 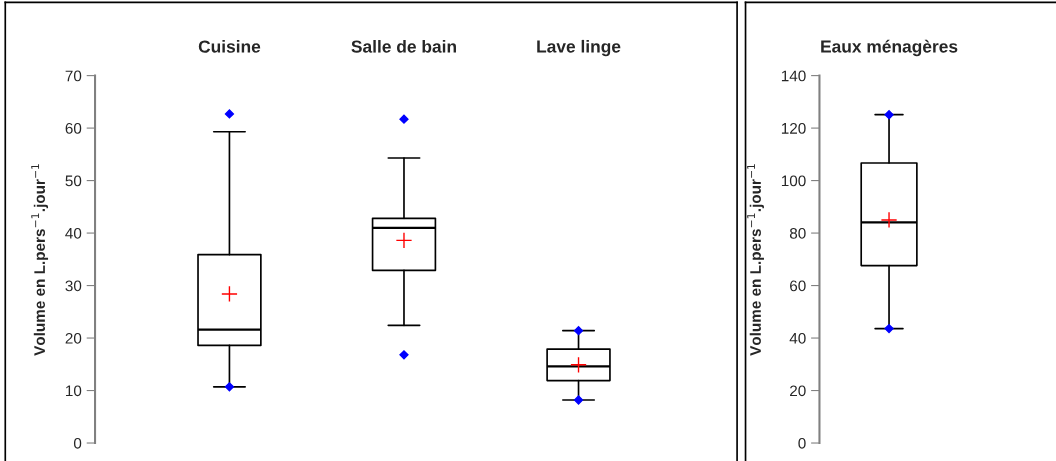 What do you see at coordinates (73, 76) in the screenshot?
I see `y-tick-label: 70` at bounding box center [73, 76].